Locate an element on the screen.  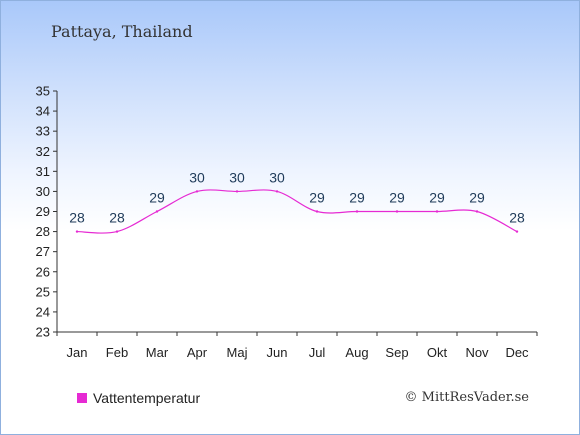
y-tick-label: 33 is located at coordinates (43, 131).